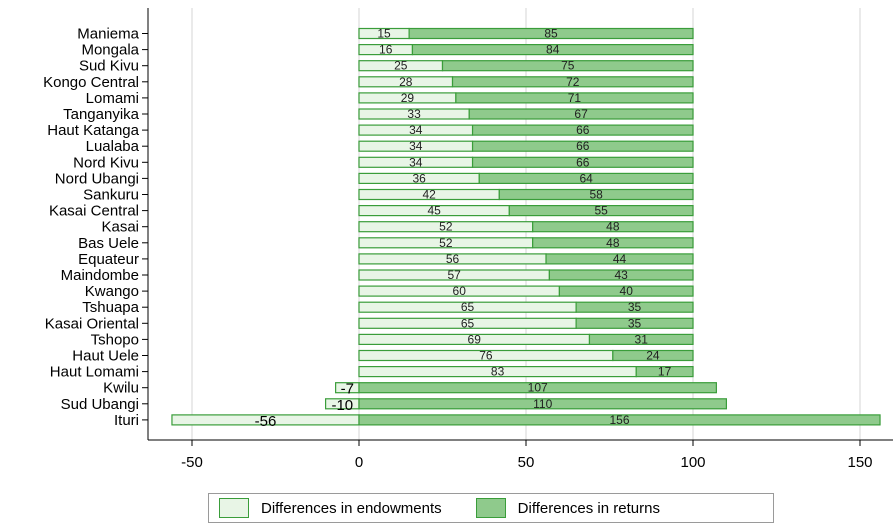 The height and width of the screenshot is (529, 895). Describe the element at coordinates (416, 130) in the screenshot. I see `value-label-endowments-haut-katanga: 34` at that location.